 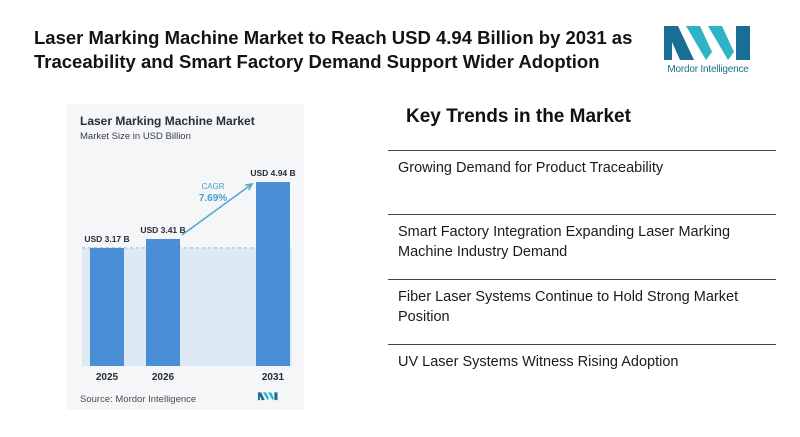 I want to click on brand-logo: Mordor Intelligence, so click(x=708, y=52).